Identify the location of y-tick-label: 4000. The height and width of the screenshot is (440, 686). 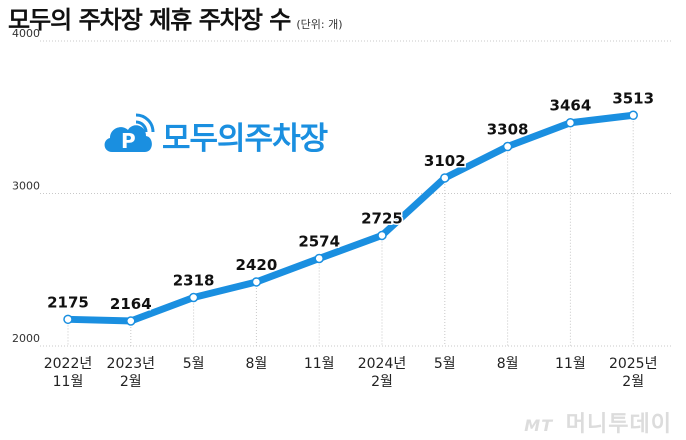
(26, 33).